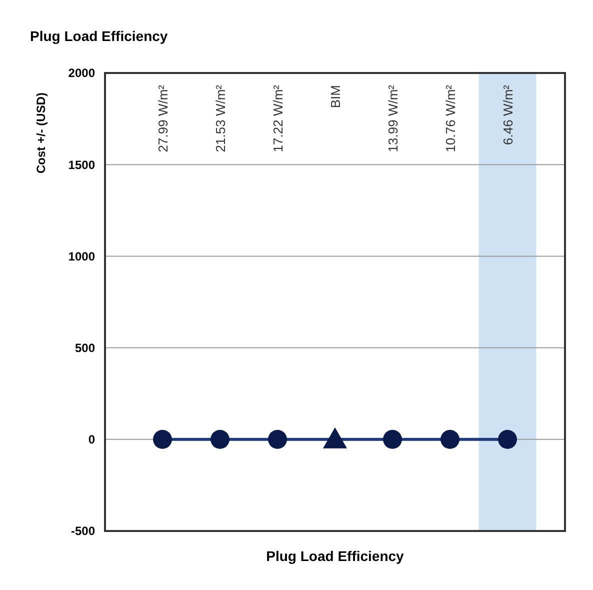  What do you see at coordinates (393, 118) in the screenshot?
I see `x-tick-label: 13.99 W/m²` at bounding box center [393, 118].